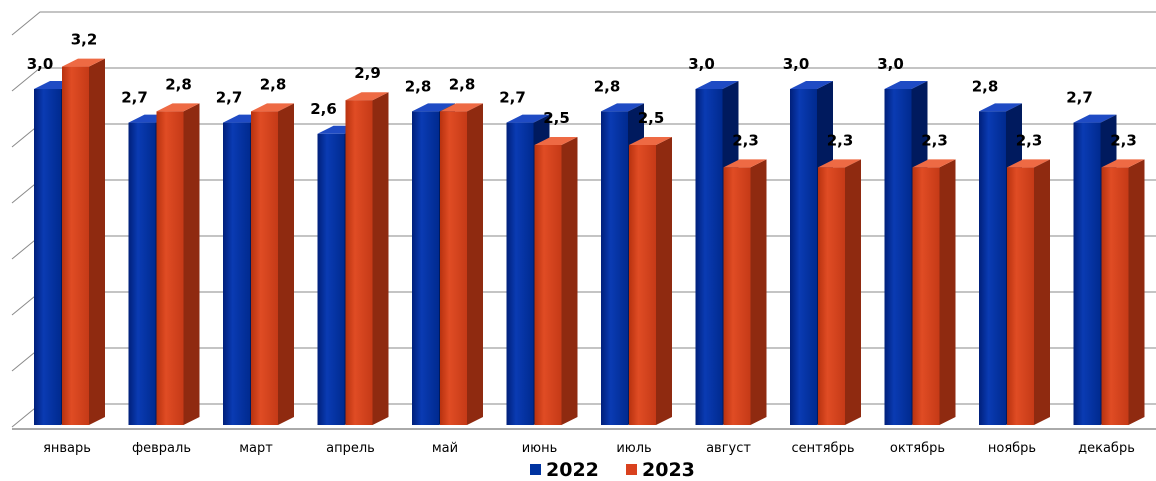  I want to click on category-label: сентябрь, so click(823, 448).